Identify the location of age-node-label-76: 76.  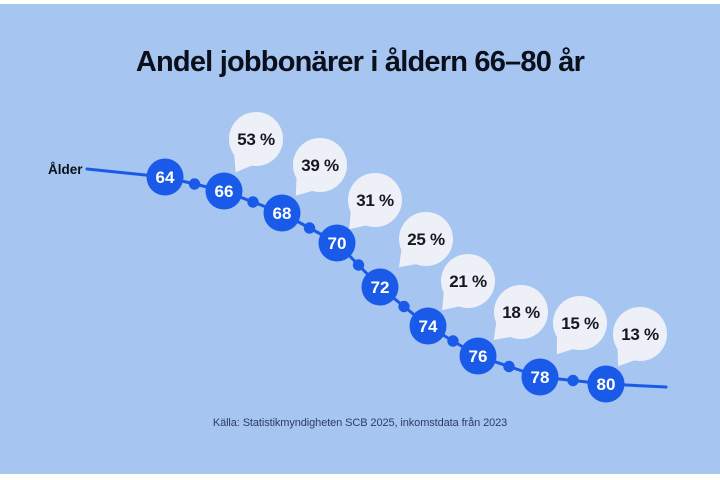
(478, 356).